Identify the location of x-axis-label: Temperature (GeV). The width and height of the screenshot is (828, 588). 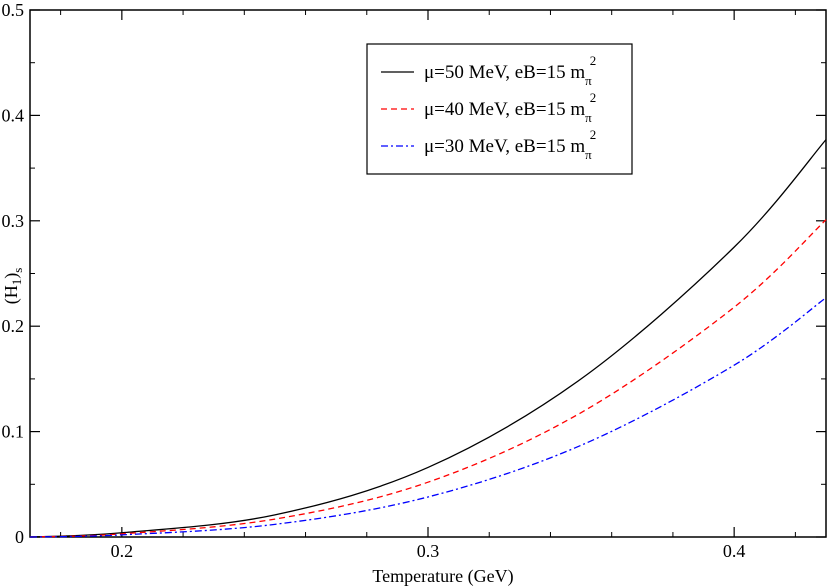
(442, 576).